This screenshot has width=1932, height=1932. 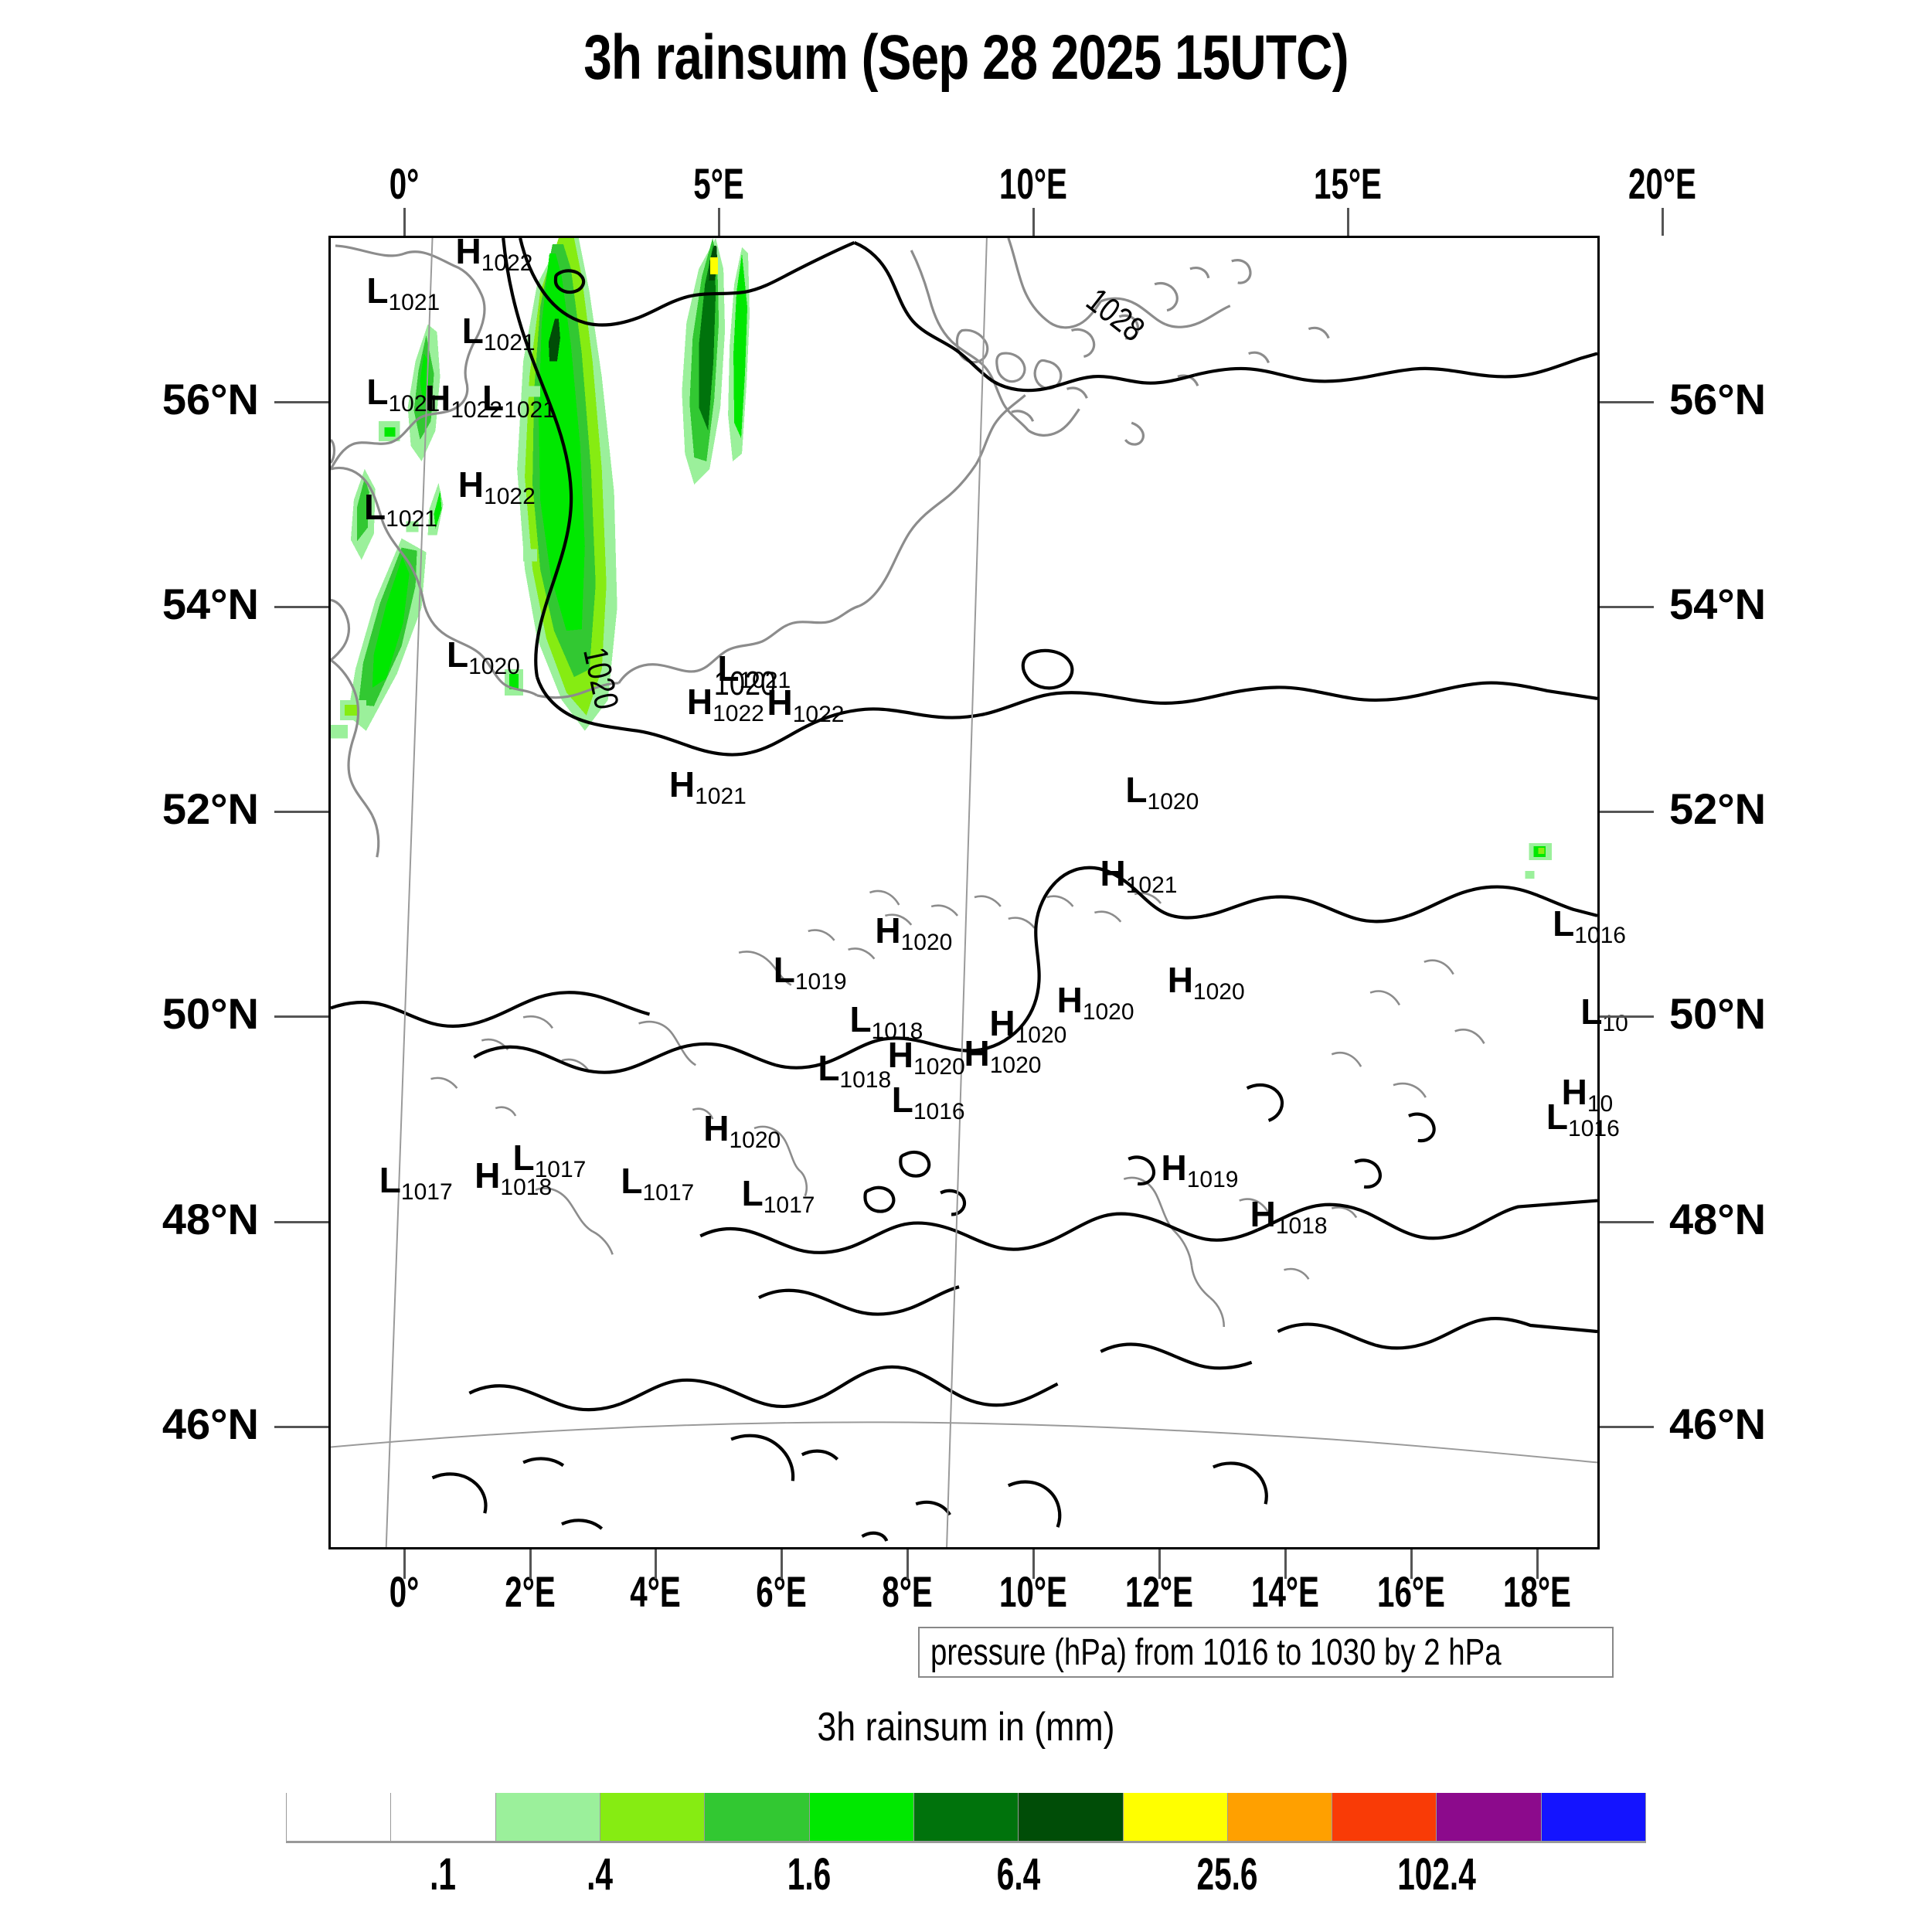 I want to click on pressure-centre-low-16: L1016, so click(x=1589, y=925).